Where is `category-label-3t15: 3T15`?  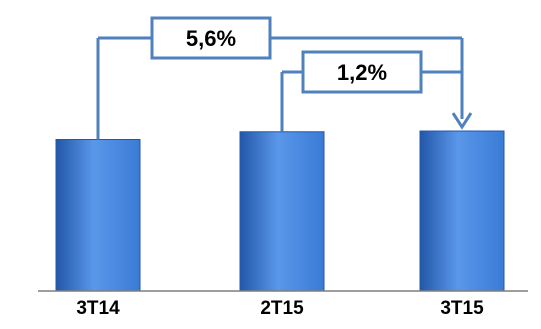 category-label-3t15: 3T15 is located at coordinates (462, 308).